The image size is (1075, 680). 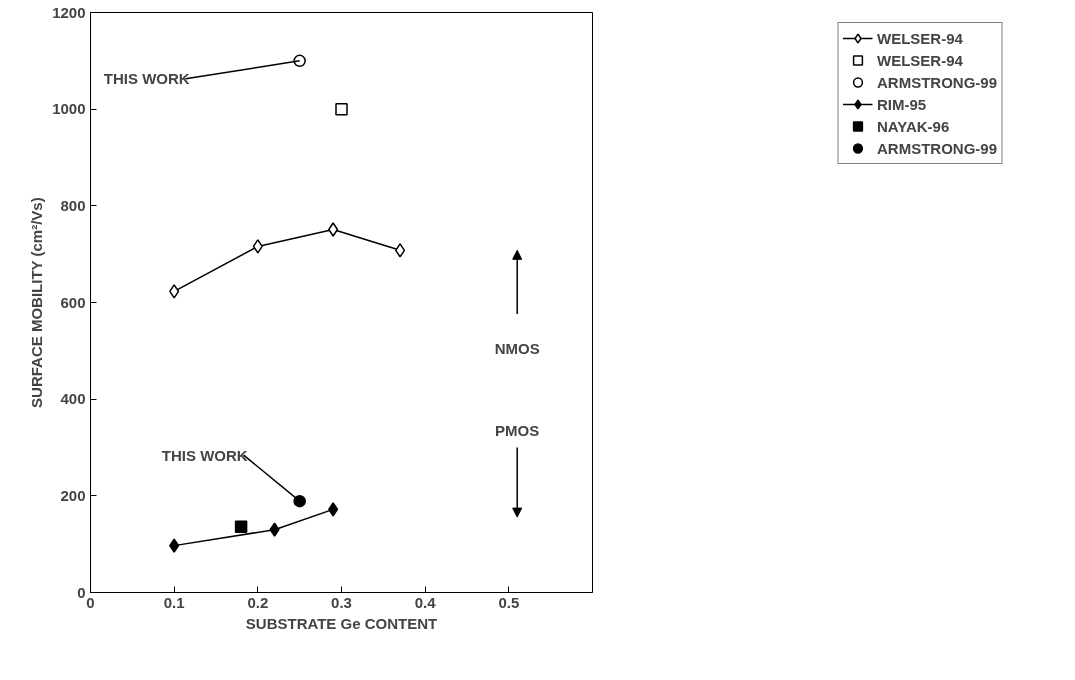 What do you see at coordinates (69, 109) in the screenshot?
I see `y-tick-label: 1000` at bounding box center [69, 109].